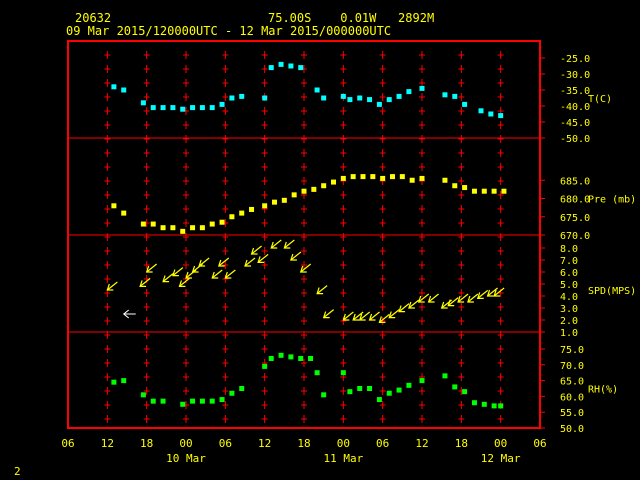  Describe the element at coordinates (575, 107) in the screenshot. I see `y-tick-label: -40.0` at that location.